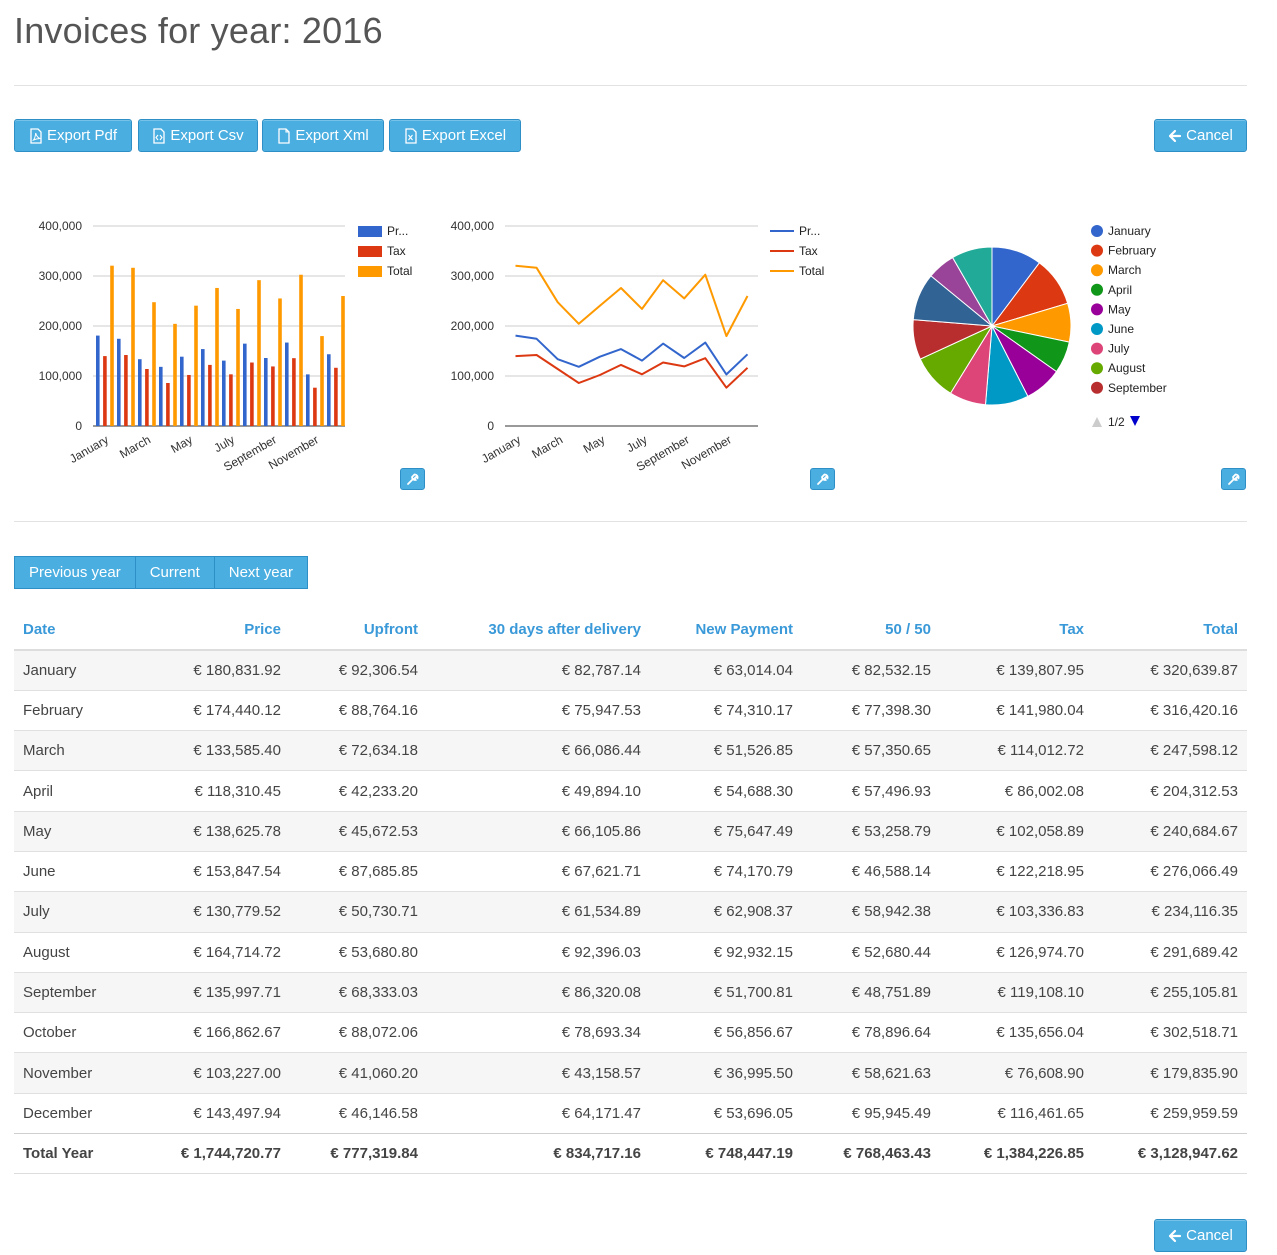  I want to click on export-excel-button: Export Excel, so click(455, 135).